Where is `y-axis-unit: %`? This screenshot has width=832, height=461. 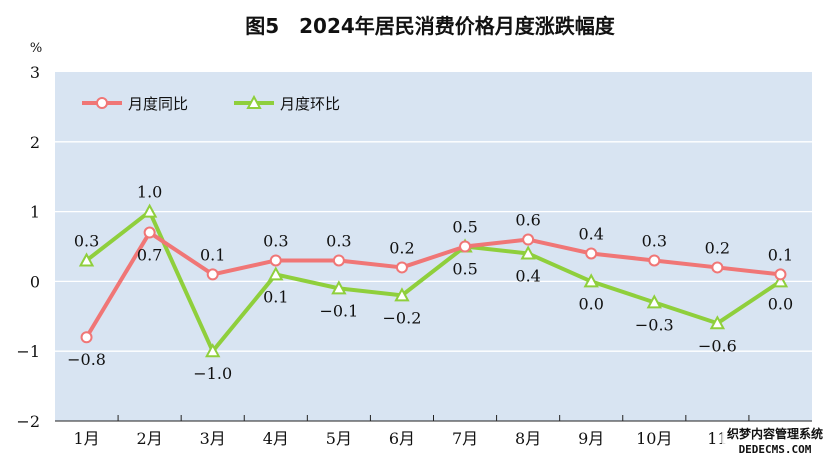 y-axis-unit: % is located at coordinates (36, 48).